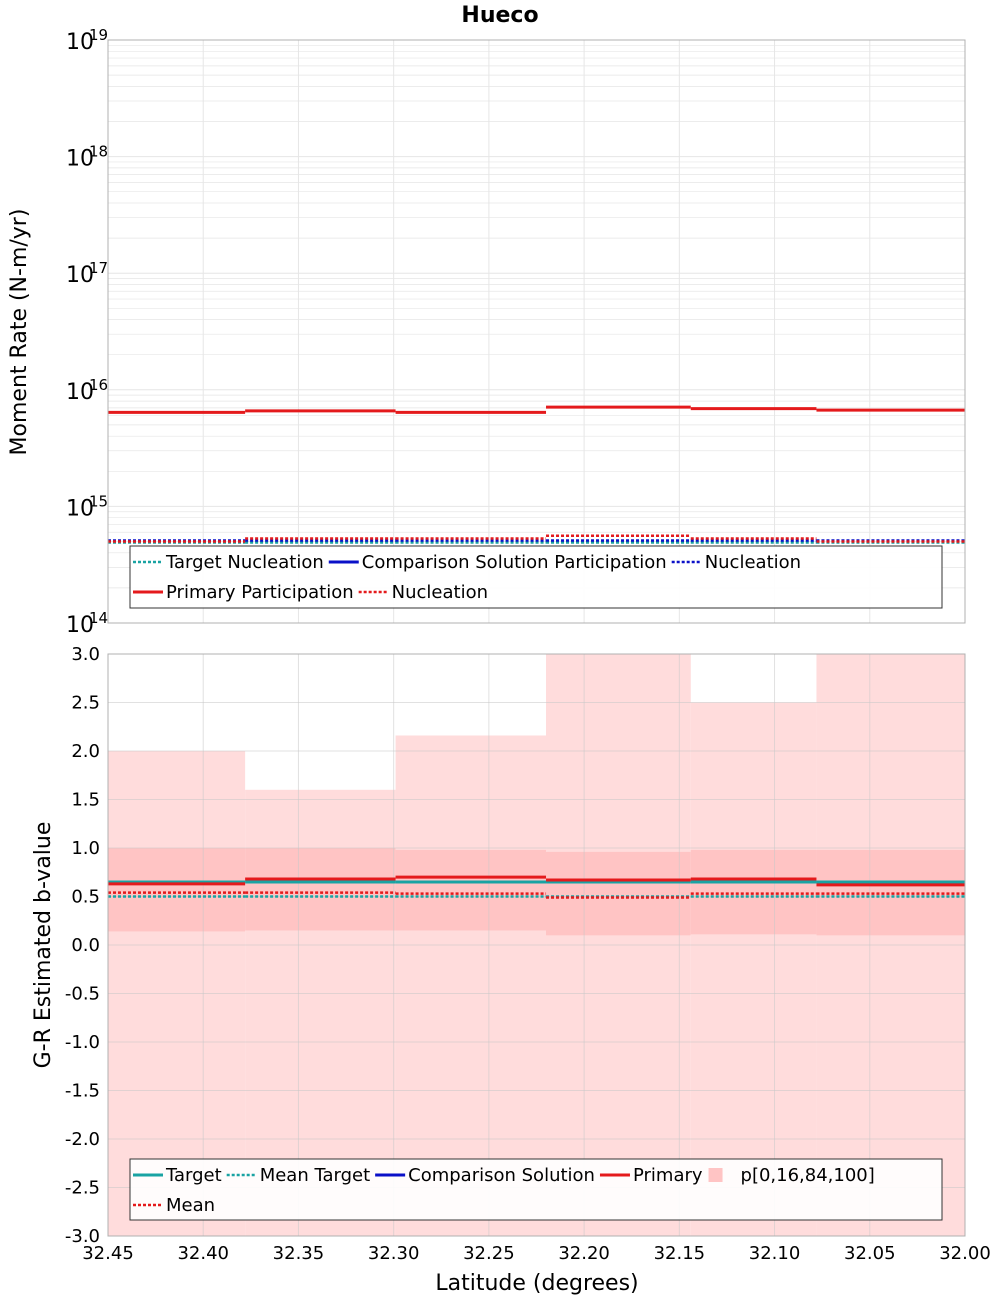 The image size is (1000, 1300). Describe the element at coordinates (190, 1205) in the screenshot. I see `bottom-legend-label: Mean` at that location.